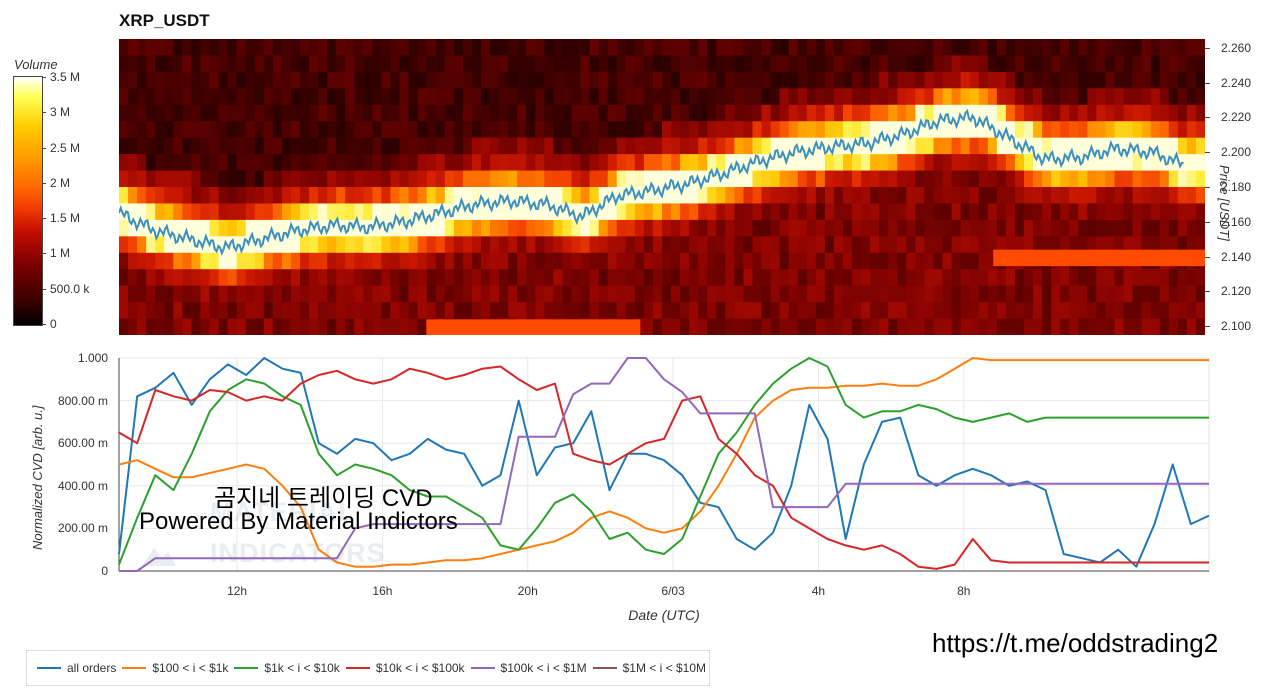 The width and height of the screenshot is (1280, 689). What do you see at coordinates (287, 668) in the screenshot?
I see `legend-item: $1k < i < $10k` at bounding box center [287, 668].